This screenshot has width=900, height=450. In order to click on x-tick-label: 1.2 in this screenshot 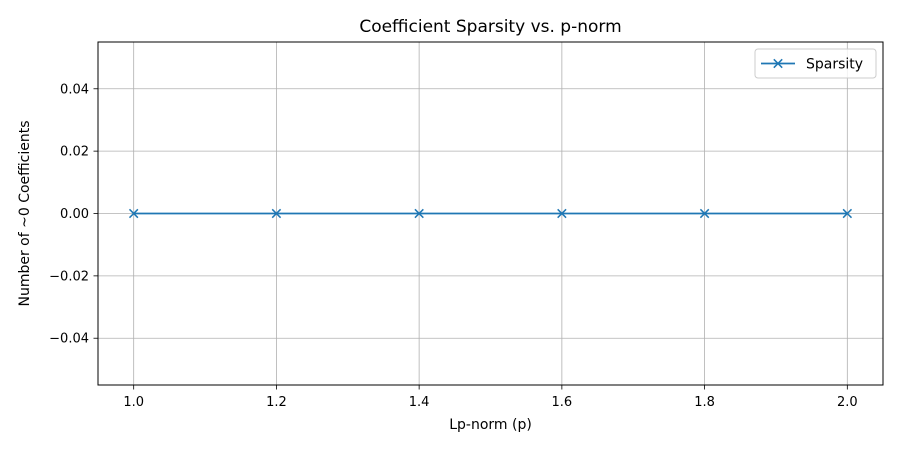, I will do `click(276, 402)`.